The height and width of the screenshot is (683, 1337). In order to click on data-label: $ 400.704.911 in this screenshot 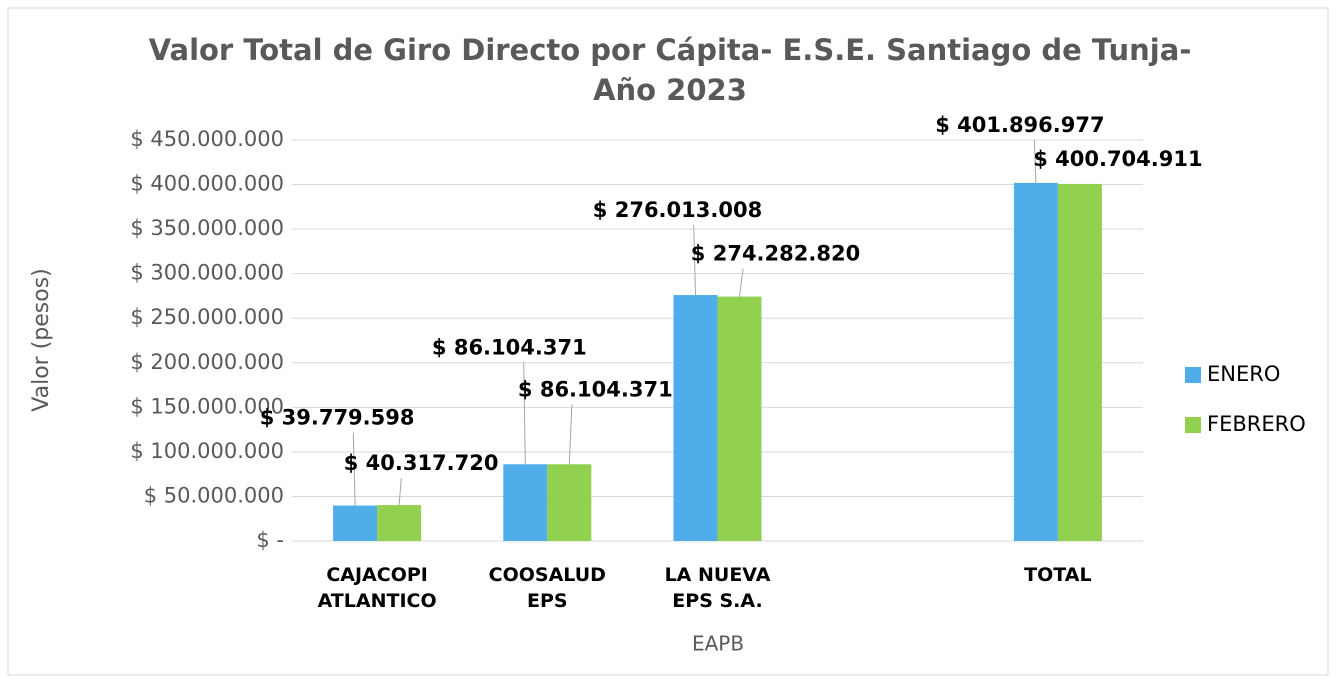, I will do `click(1117, 159)`.